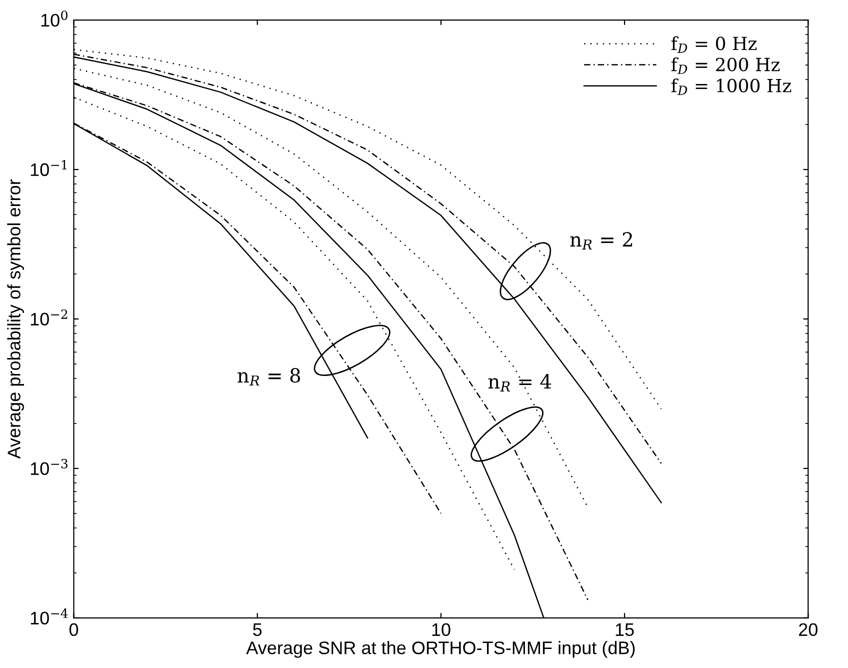 The height and width of the screenshot is (668, 848). What do you see at coordinates (731, 86) in the screenshot?
I see `legend-label: f$_{D}$ = 1000 Hz` at bounding box center [731, 86].